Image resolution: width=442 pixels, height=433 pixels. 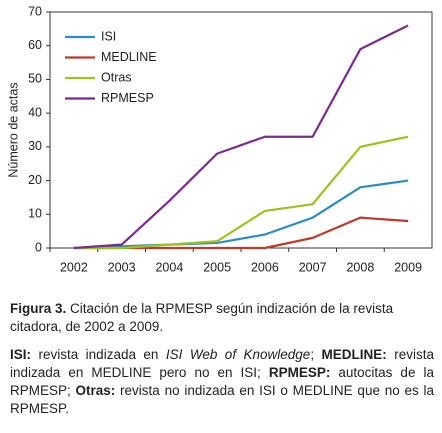 I want to click on caption-segment: autocitas de la RPMESP;, so click(x=222, y=381).